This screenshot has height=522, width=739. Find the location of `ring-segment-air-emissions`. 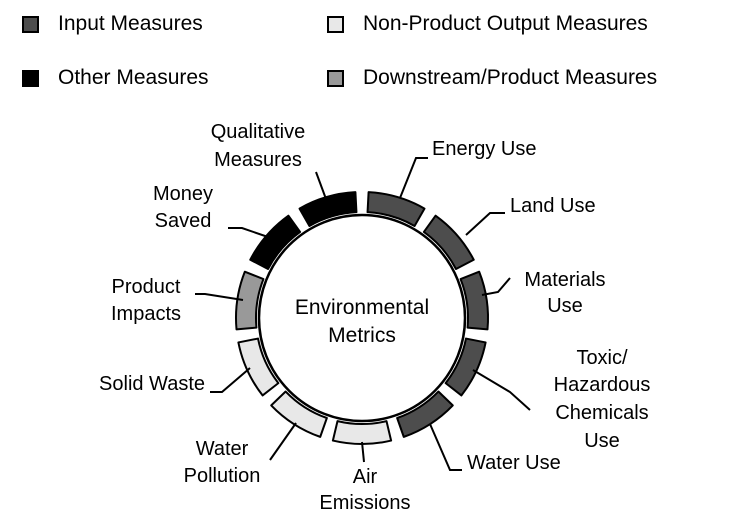

ring-segment-air-emissions is located at coordinates (362, 432).